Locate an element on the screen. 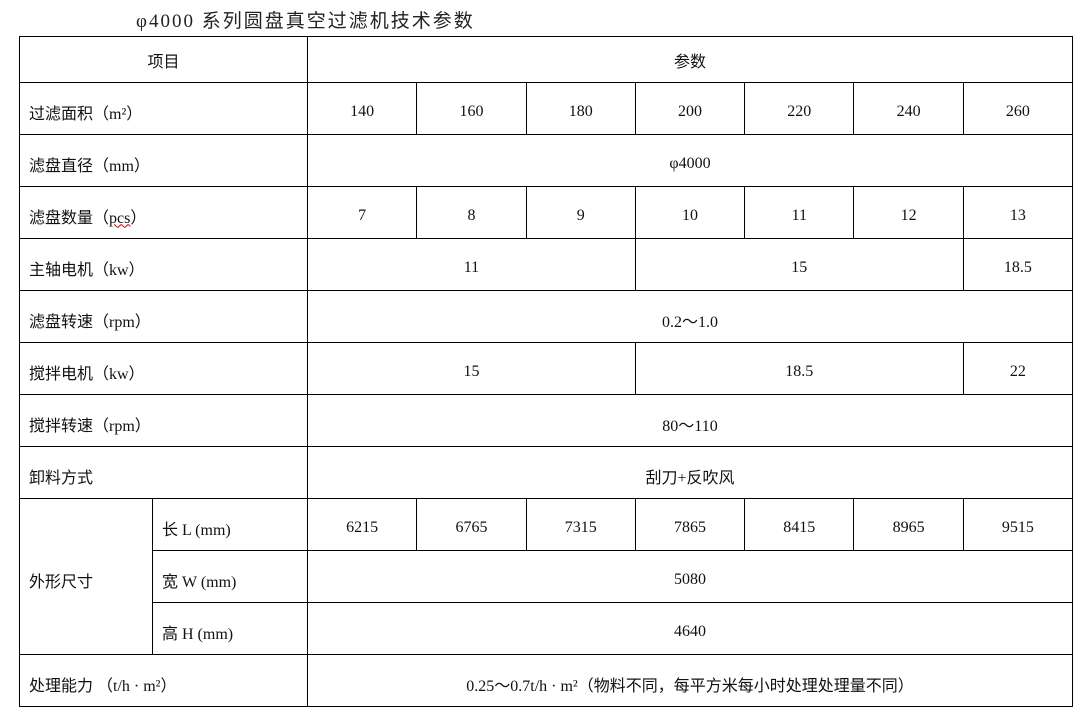  cell: 180 is located at coordinates (580, 108).